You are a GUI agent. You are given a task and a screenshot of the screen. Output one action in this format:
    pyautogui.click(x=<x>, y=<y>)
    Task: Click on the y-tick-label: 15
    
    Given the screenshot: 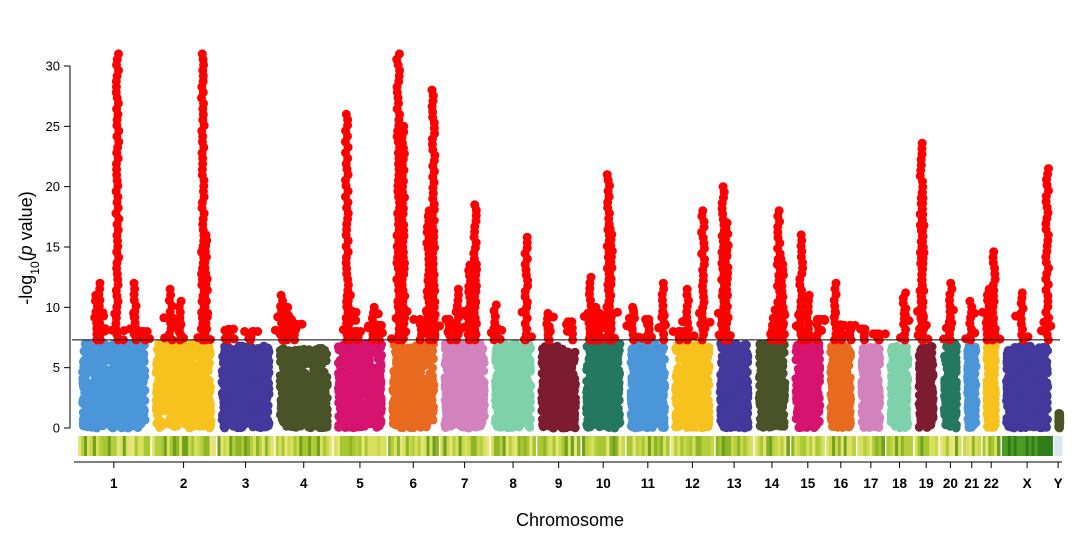 What is the action you would take?
    pyautogui.click(x=53, y=247)
    